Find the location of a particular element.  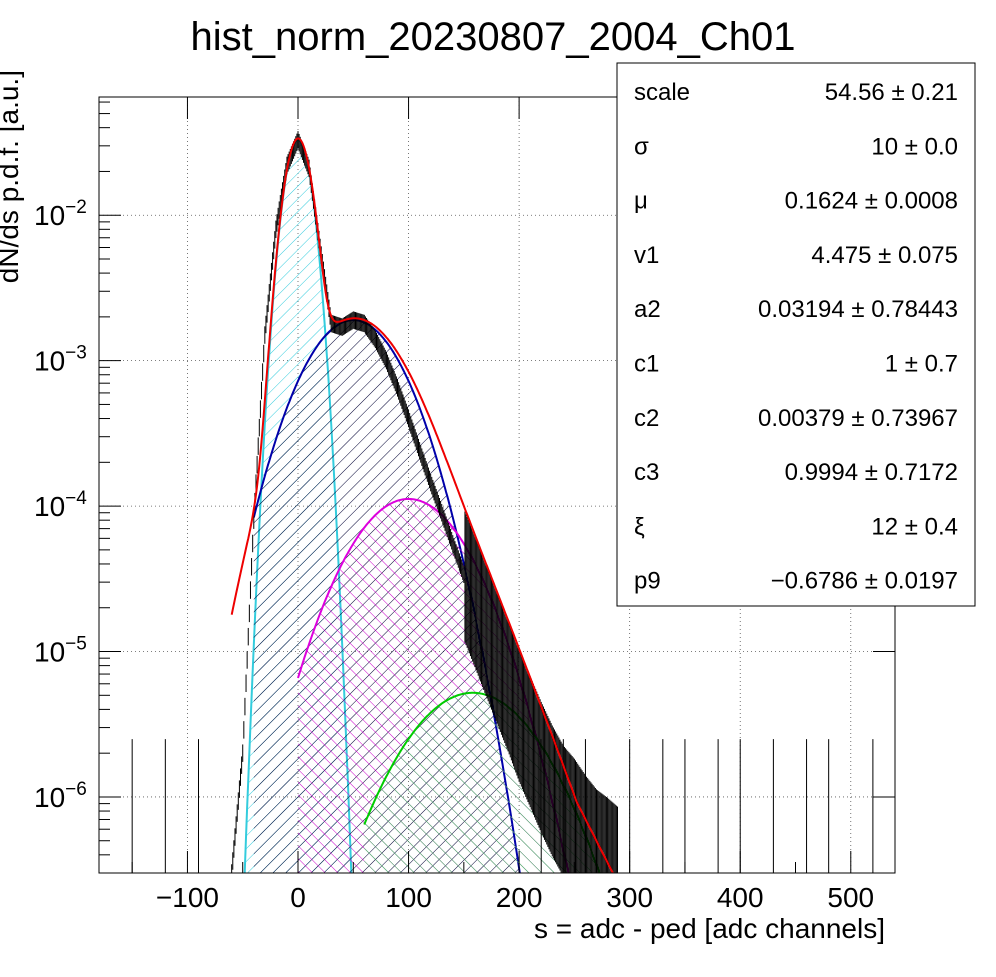

stats-value: 1 ± 0.7 is located at coordinates (921, 364).